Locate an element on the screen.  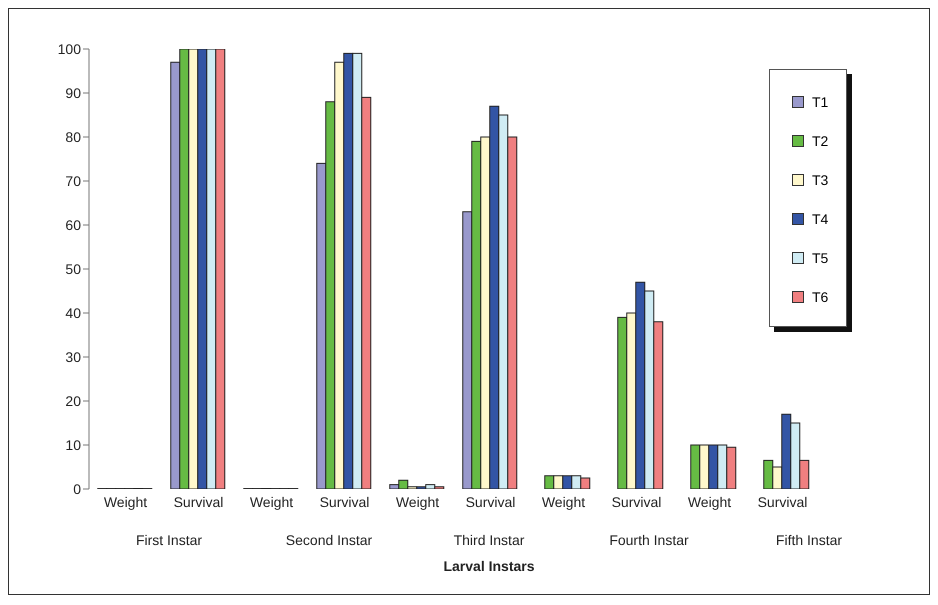
y-tick-label: 0 is located at coordinates (77, 488).